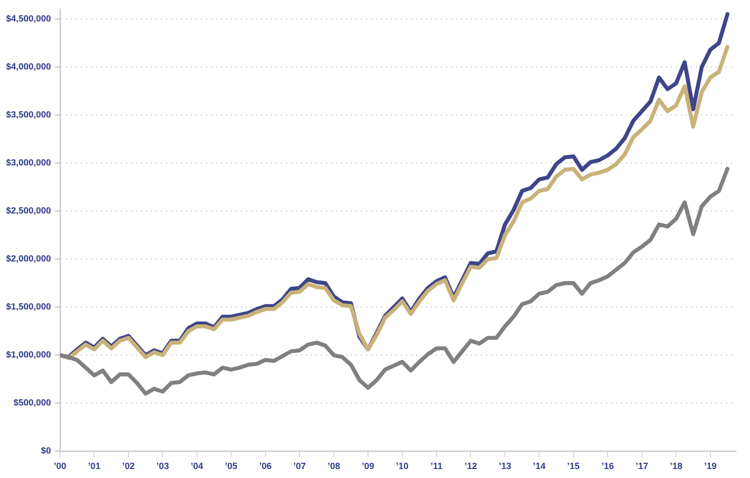  Describe the element at coordinates (334, 466) in the screenshot. I see `x-tick-label: ’08` at that location.